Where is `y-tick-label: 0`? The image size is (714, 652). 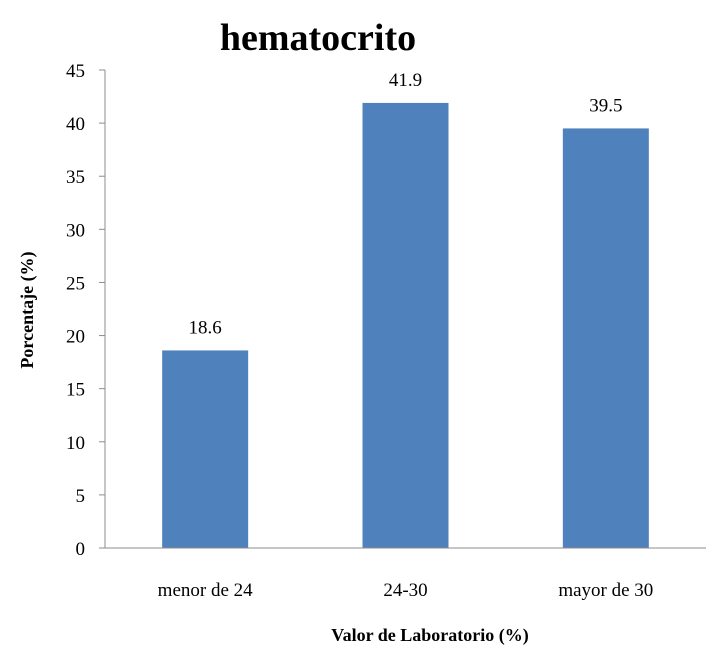 y-tick-label: 0 is located at coordinates (81, 549).